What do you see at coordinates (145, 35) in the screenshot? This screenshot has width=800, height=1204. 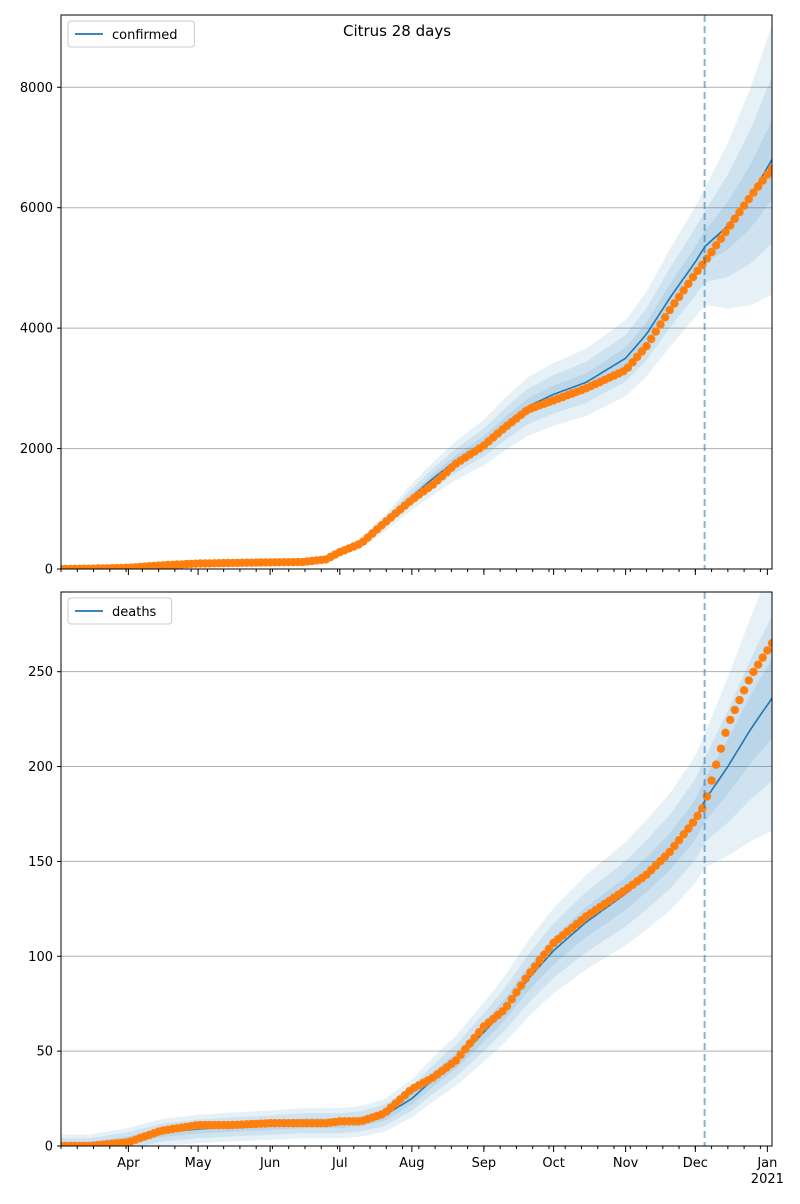 I see `legend-label: confirmed` at bounding box center [145, 35].